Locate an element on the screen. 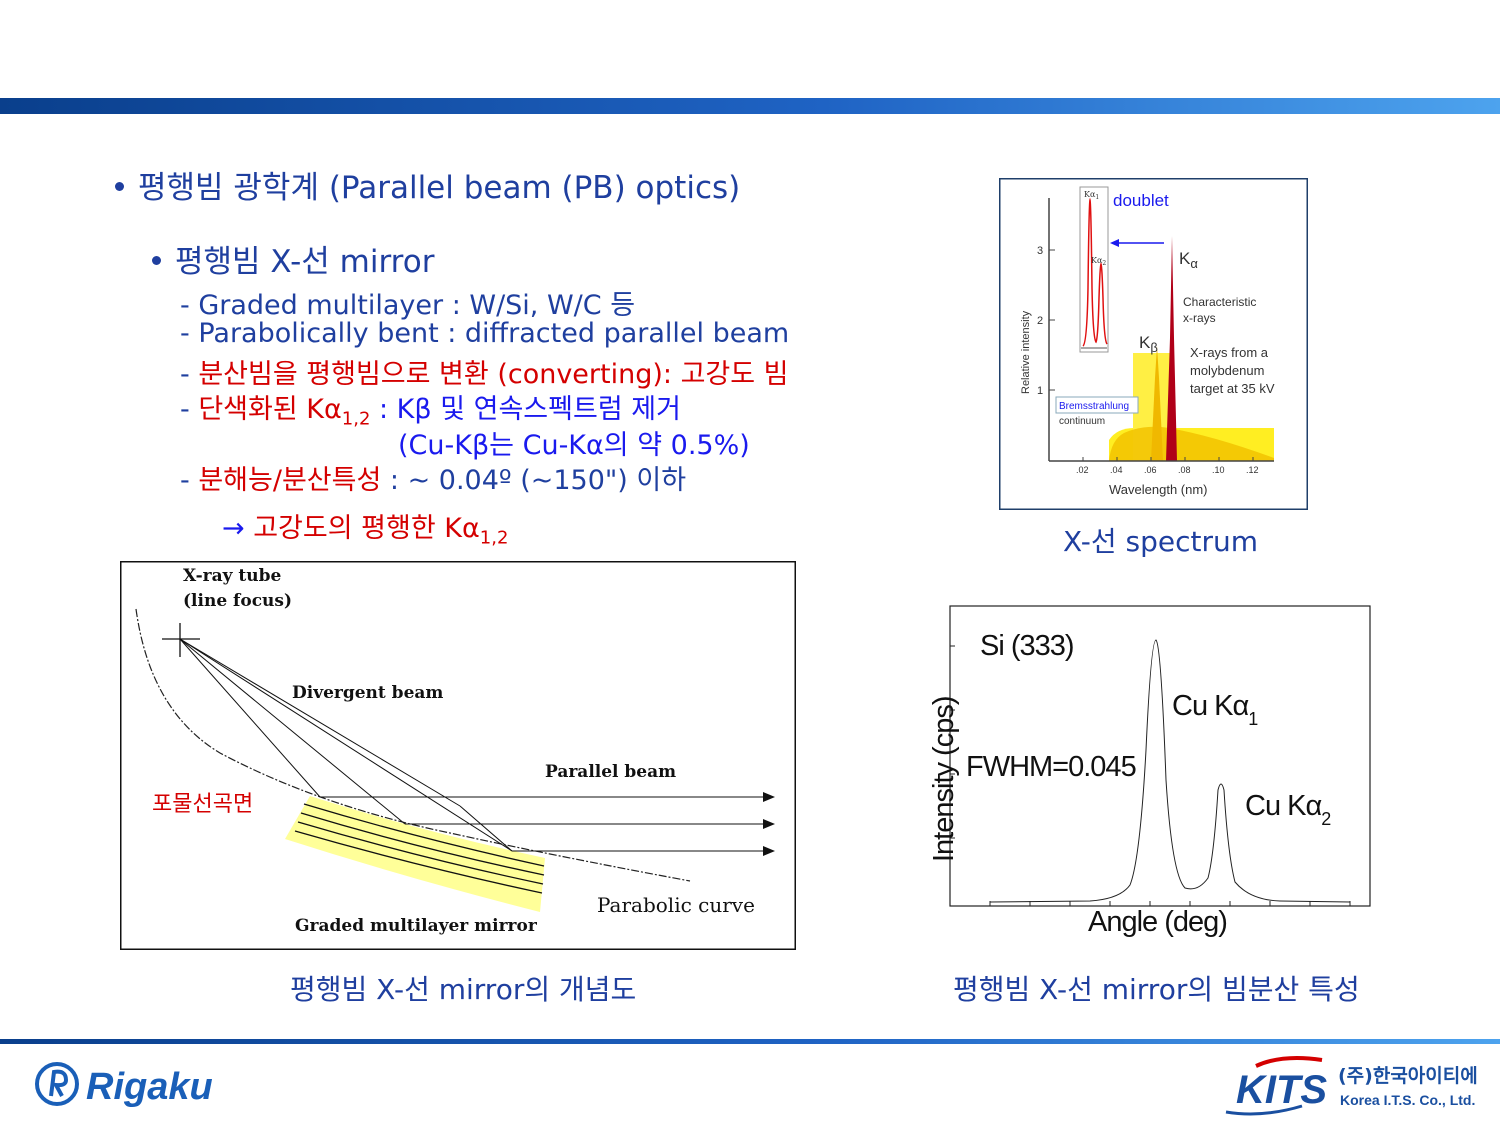 The image size is (1500, 1125). continuum-label: continuum is located at coordinates (1082, 421).